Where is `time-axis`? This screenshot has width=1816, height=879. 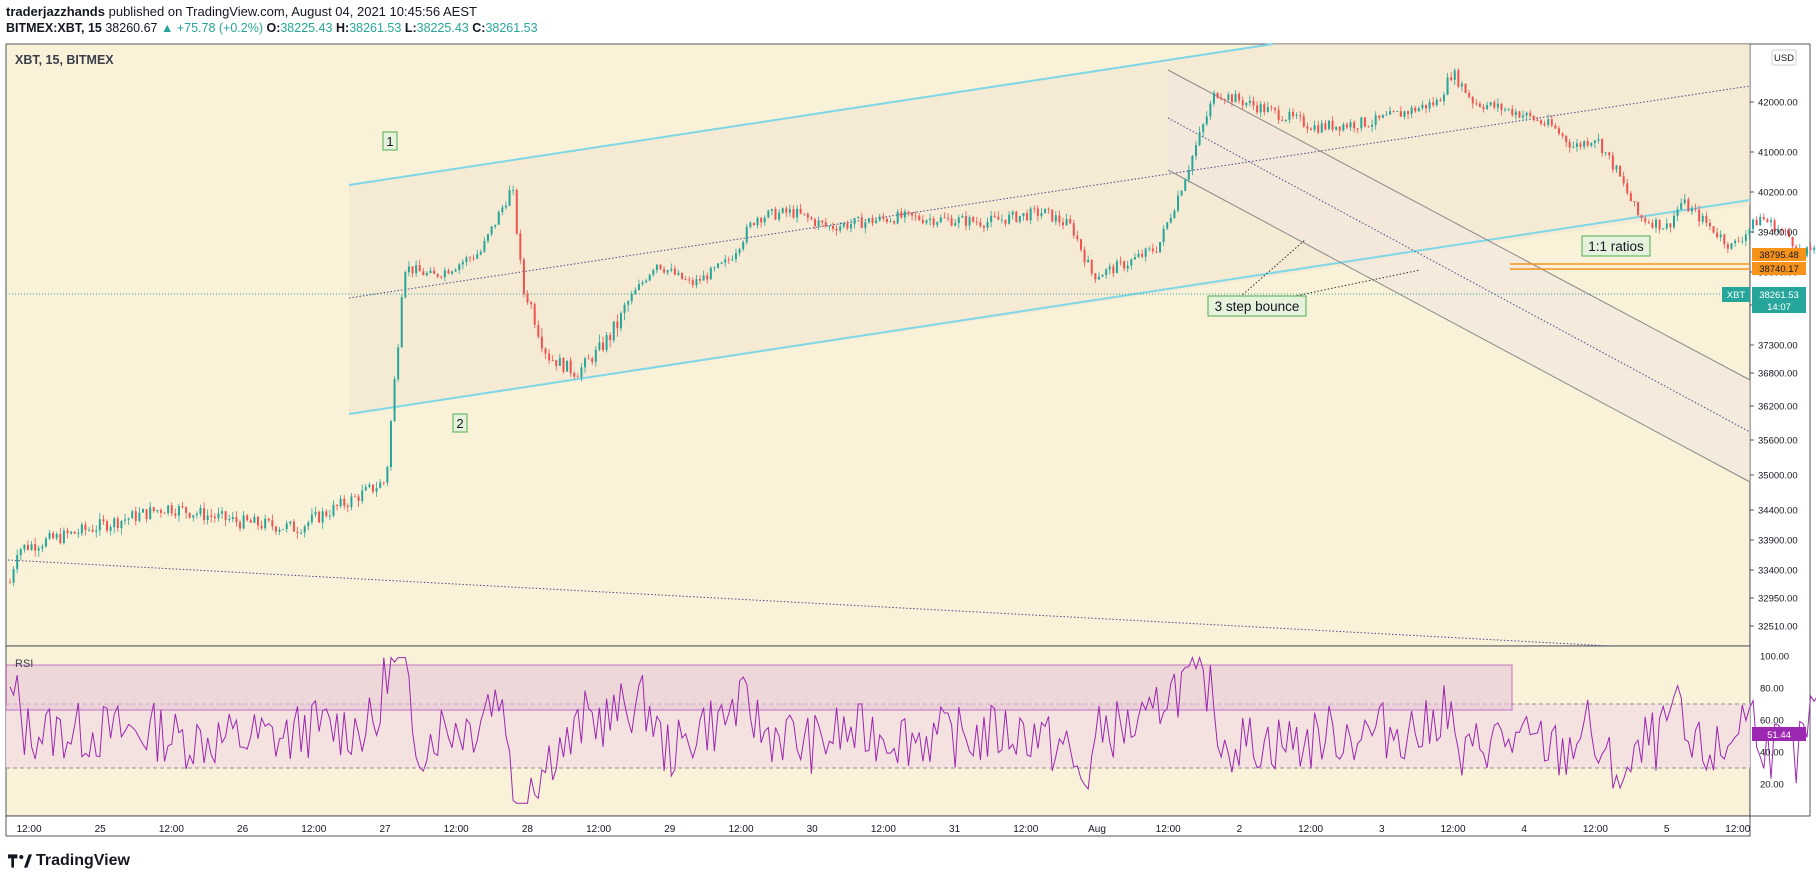
time-axis is located at coordinates (878, 826).